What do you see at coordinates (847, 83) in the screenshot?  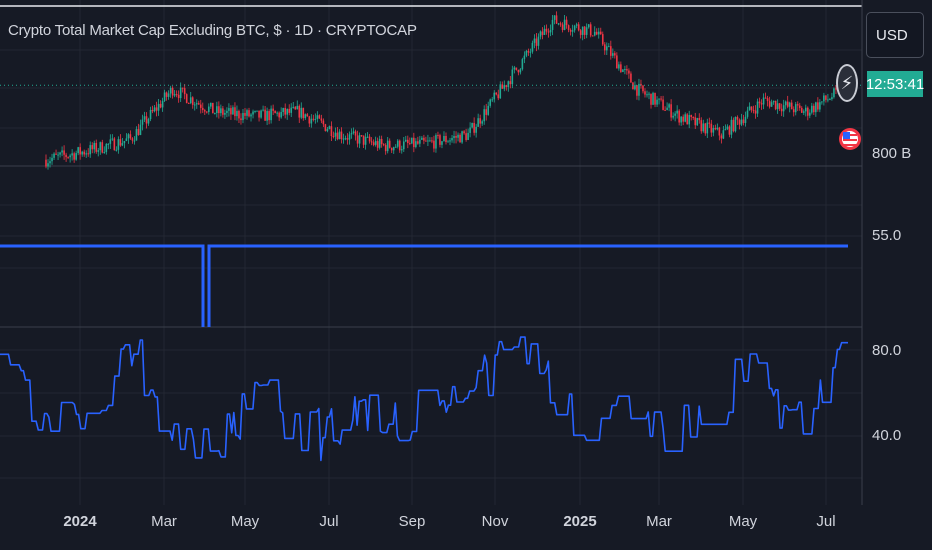 I see `lightning-icon: ⚡` at bounding box center [847, 83].